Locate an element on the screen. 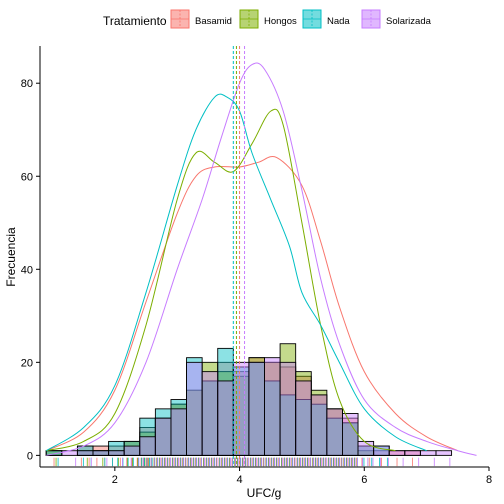 The width and height of the screenshot is (504, 504). legend-title: Tratamiento is located at coordinates (135, 21).